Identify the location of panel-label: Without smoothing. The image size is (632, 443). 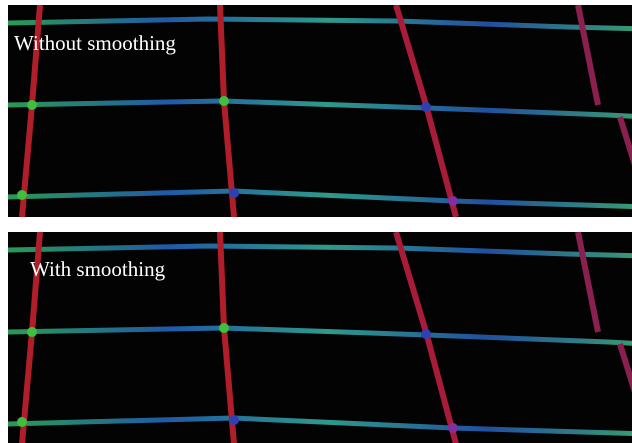
(95, 43).